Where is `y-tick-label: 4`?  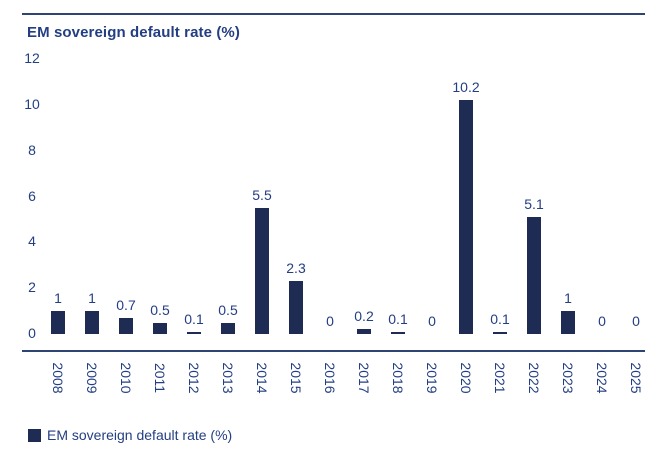 y-tick-label: 4 is located at coordinates (32, 241).